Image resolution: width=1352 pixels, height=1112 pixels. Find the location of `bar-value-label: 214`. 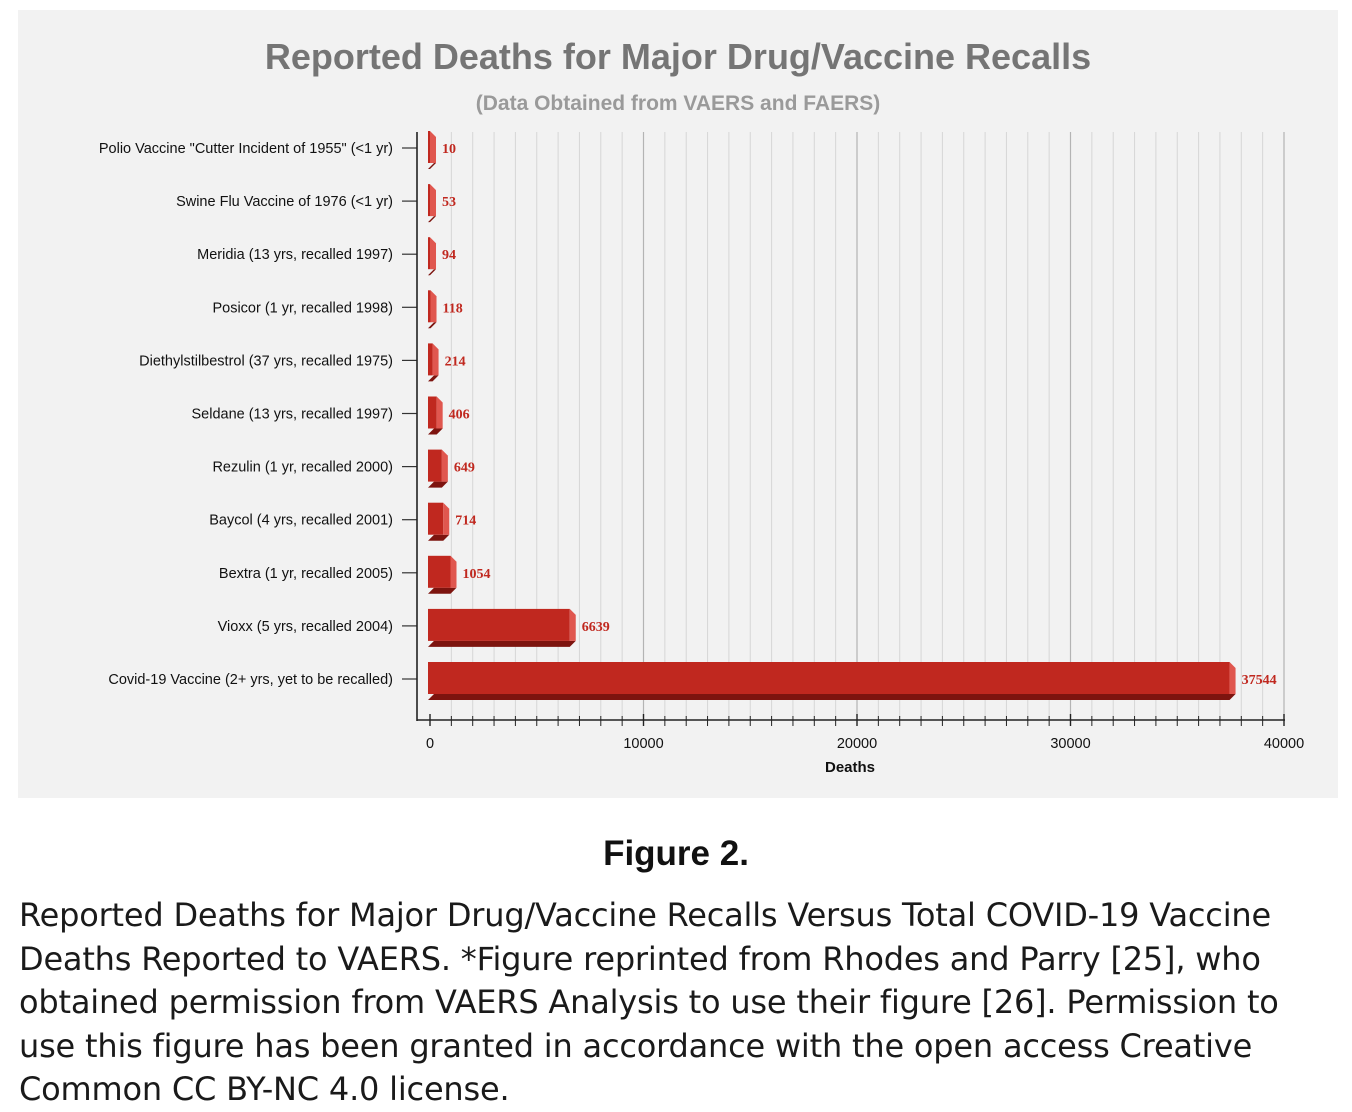

bar-value-label: 214 is located at coordinates (455, 361).